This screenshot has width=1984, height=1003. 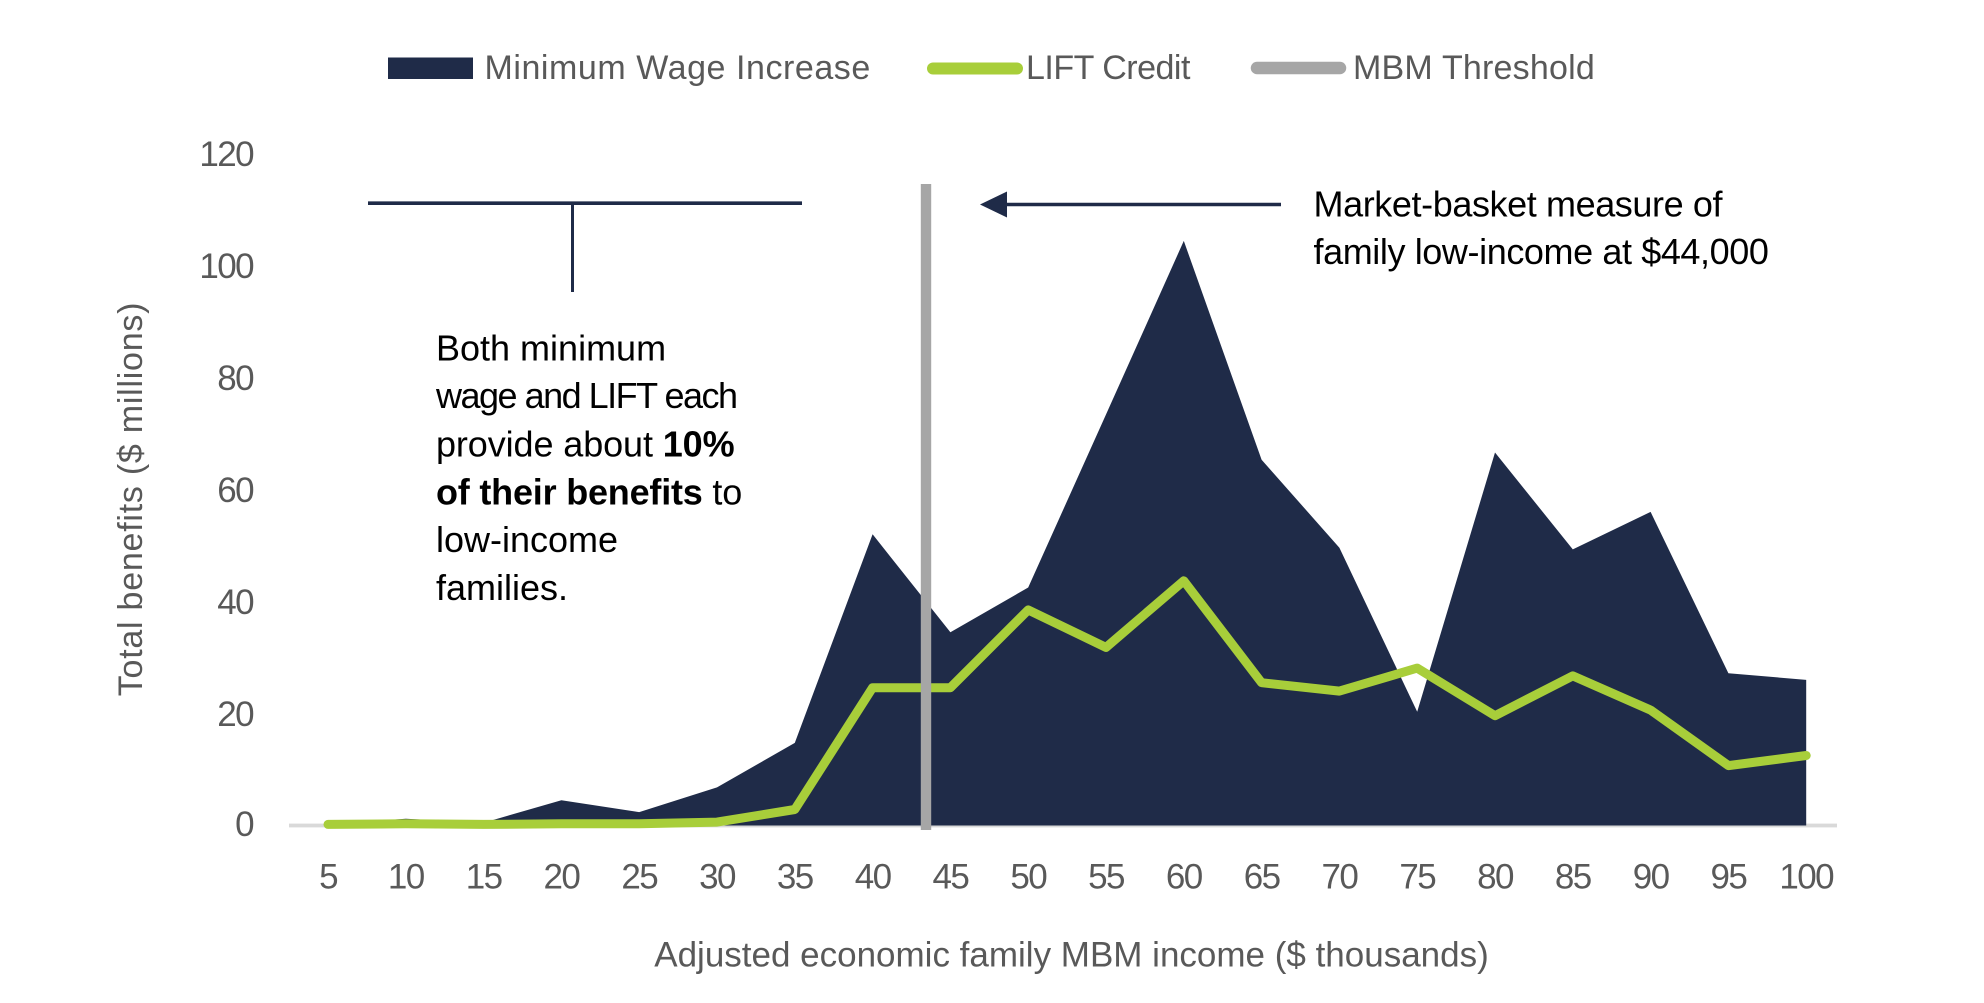 What do you see at coordinates (1417, 877) in the screenshot?
I see `svg-text: 75` at bounding box center [1417, 877].